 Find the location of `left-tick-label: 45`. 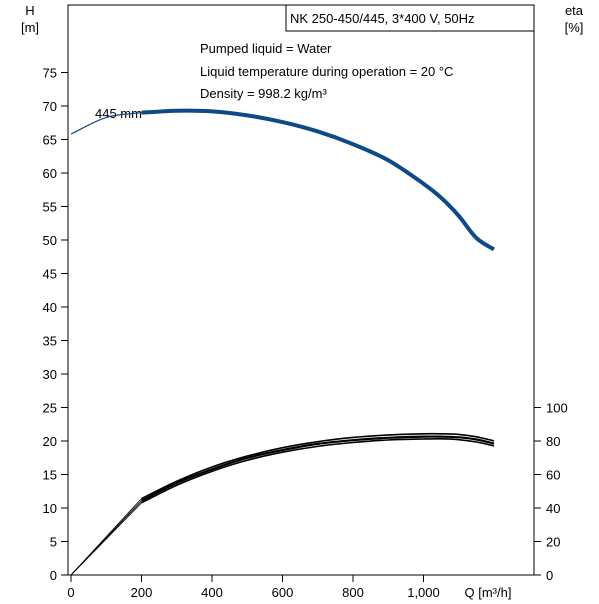

left-tick-label: 45 is located at coordinates (50, 274).